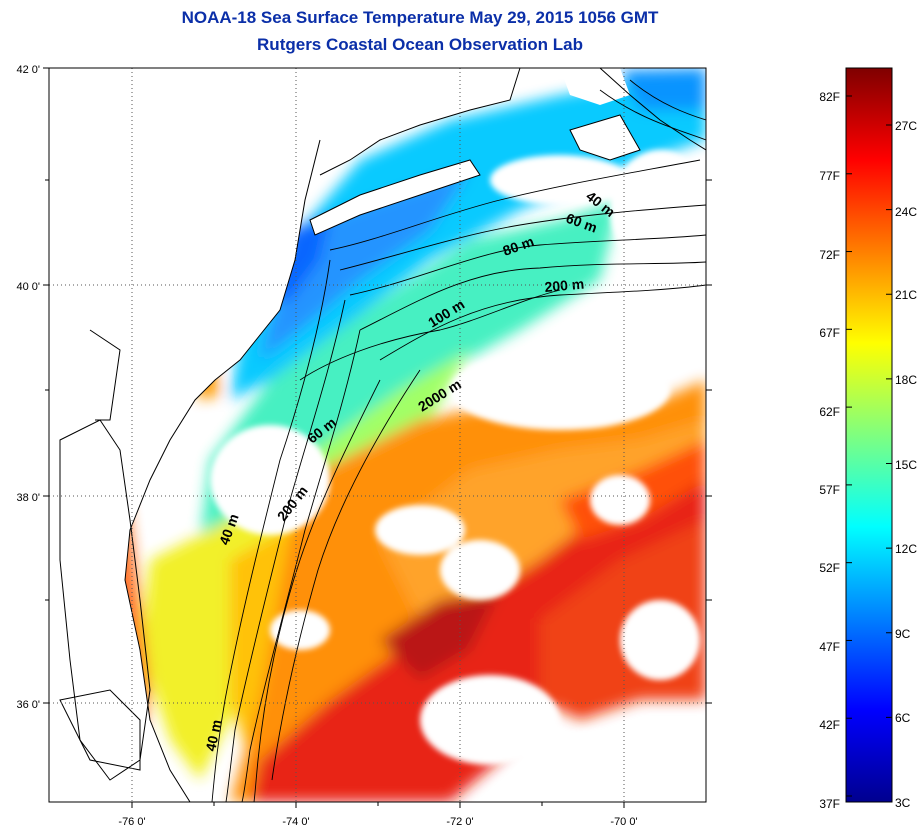  What do you see at coordinates (906, 380) in the screenshot?
I see `colorbar-c-label: 18C` at bounding box center [906, 380].